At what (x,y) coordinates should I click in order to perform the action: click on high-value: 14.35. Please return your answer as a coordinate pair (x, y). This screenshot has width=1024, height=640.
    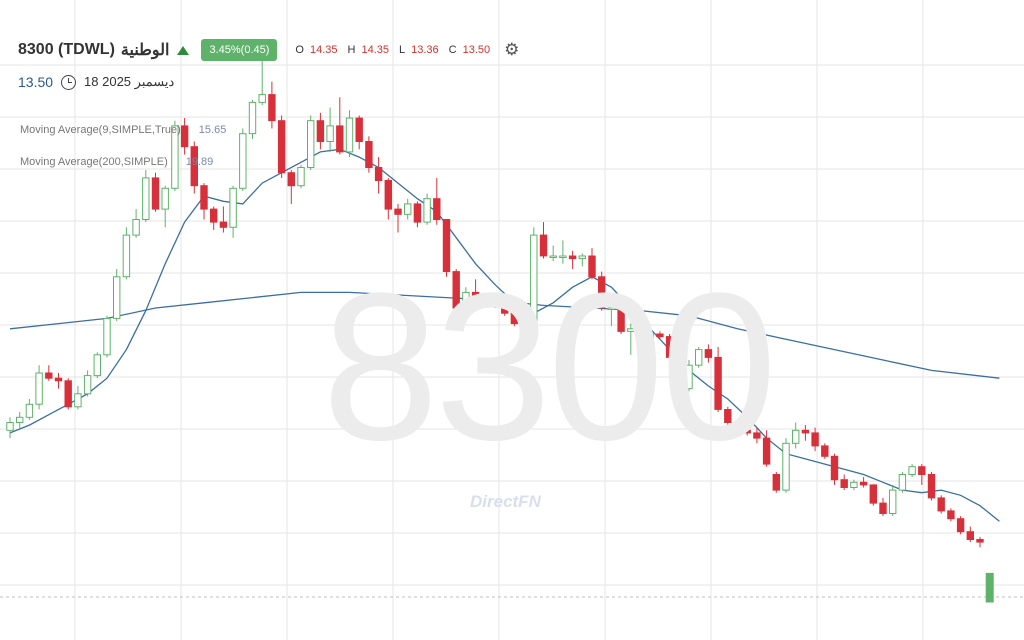
    Looking at the image, I should click on (375, 50).